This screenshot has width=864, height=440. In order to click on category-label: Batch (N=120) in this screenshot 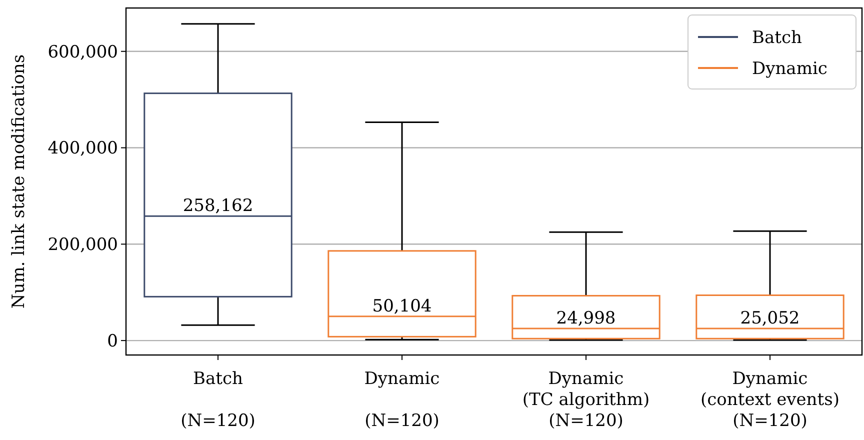, I will do `click(218, 400)`.